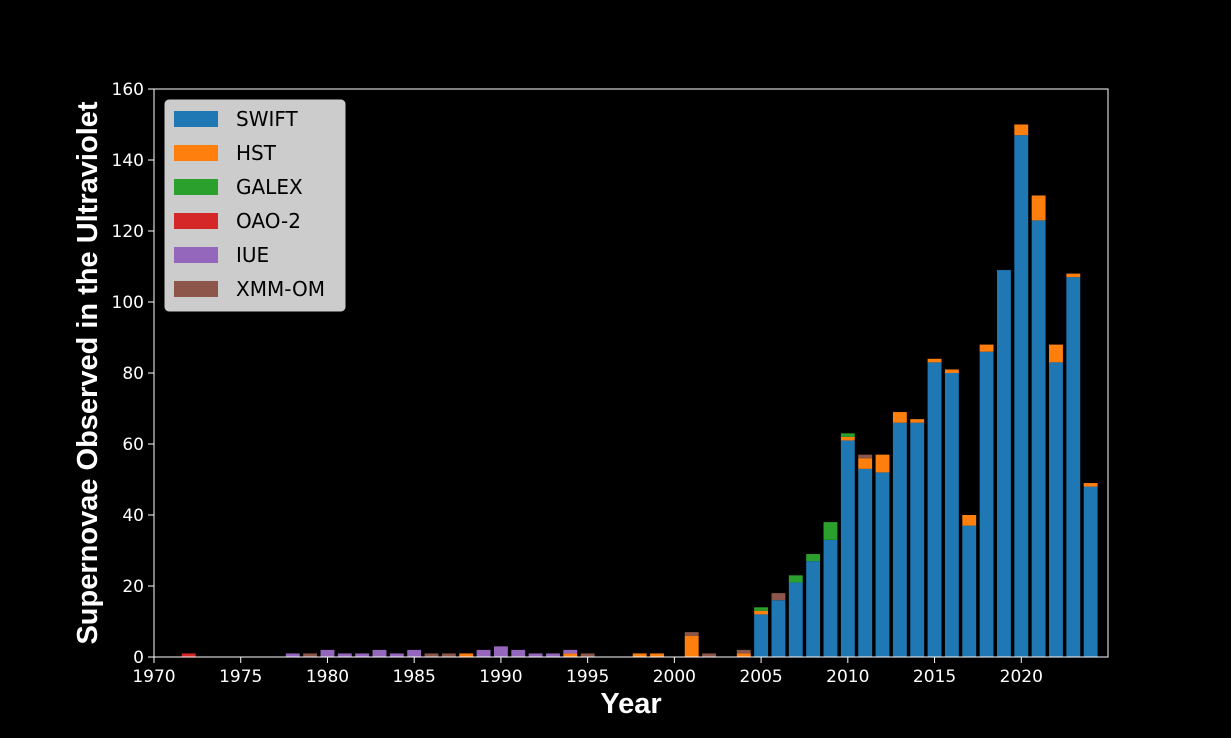 This screenshot has width=1231, height=738. I want to click on legend: SWIFT HST GALEX OAO-2 IUE XMM-OM, so click(255, 205).